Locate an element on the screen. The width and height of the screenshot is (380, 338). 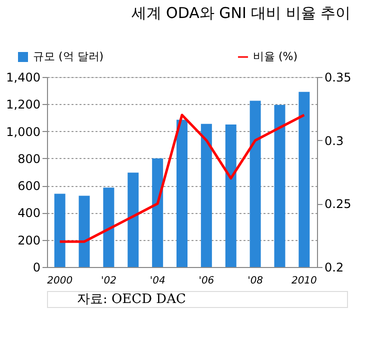
y-tick-label: 600 is located at coordinates (29, 186).